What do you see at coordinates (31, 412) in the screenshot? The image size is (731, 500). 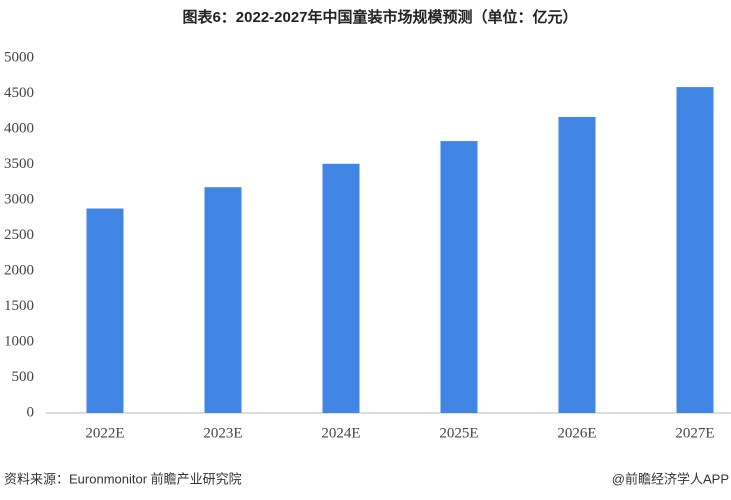 I see `y-tick-label: 0` at bounding box center [31, 412].